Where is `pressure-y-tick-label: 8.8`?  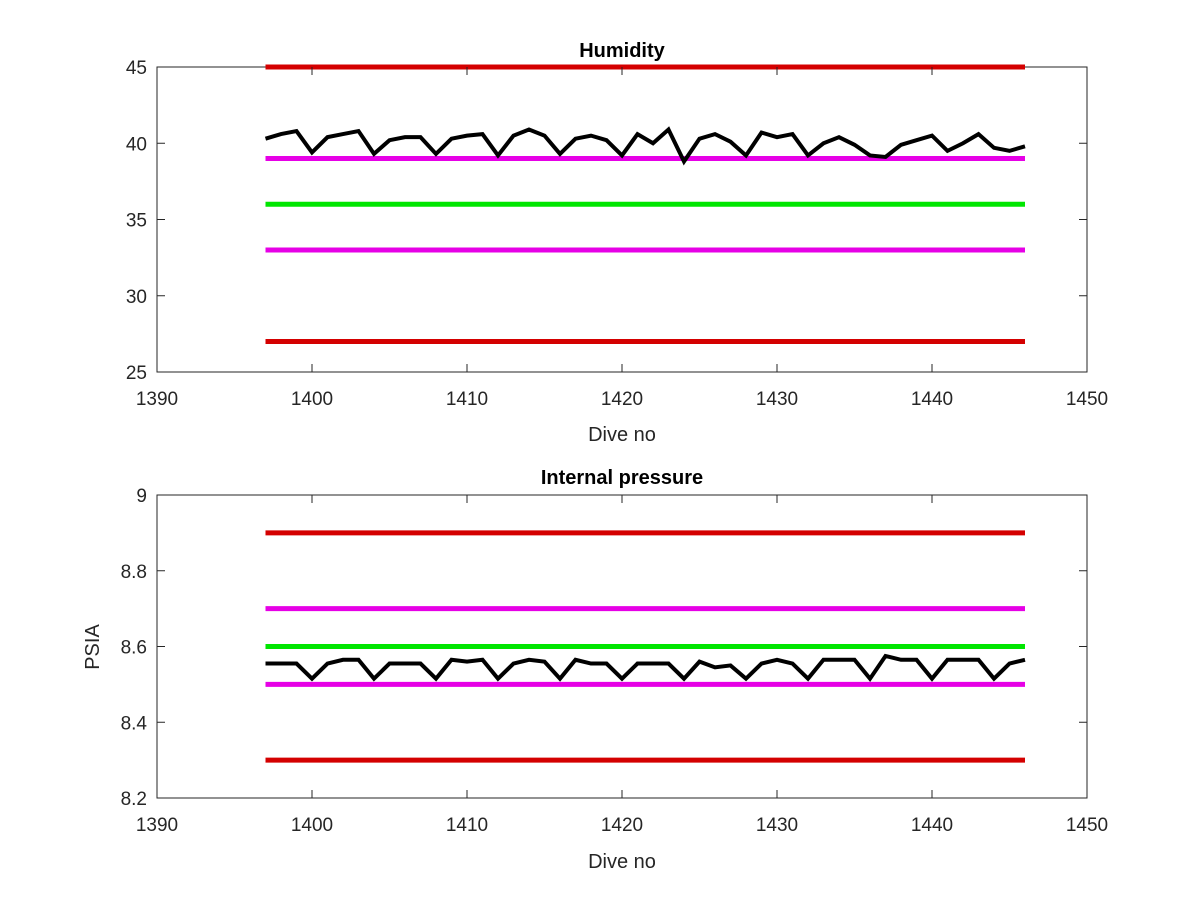 pressure-y-tick-label: 8.8 is located at coordinates (134, 572).